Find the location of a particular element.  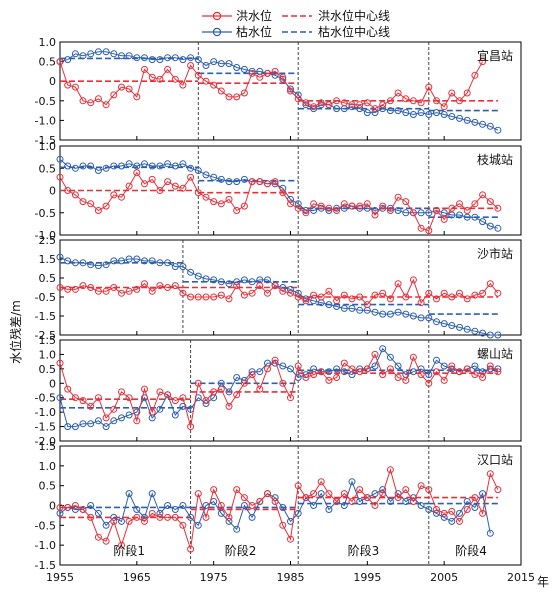

station-label: 枝城站 is located at coordinates (495, 159).